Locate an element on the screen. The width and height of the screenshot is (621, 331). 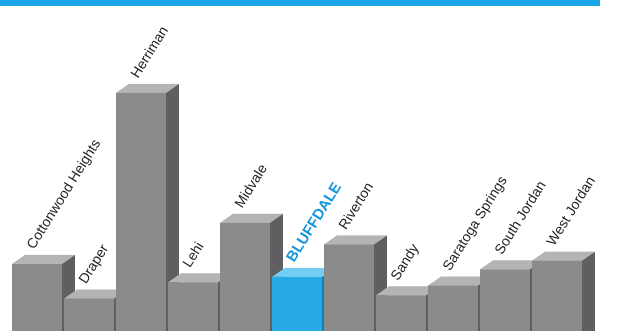
bar-label: West Jordan is located at coordinates (570, 210).